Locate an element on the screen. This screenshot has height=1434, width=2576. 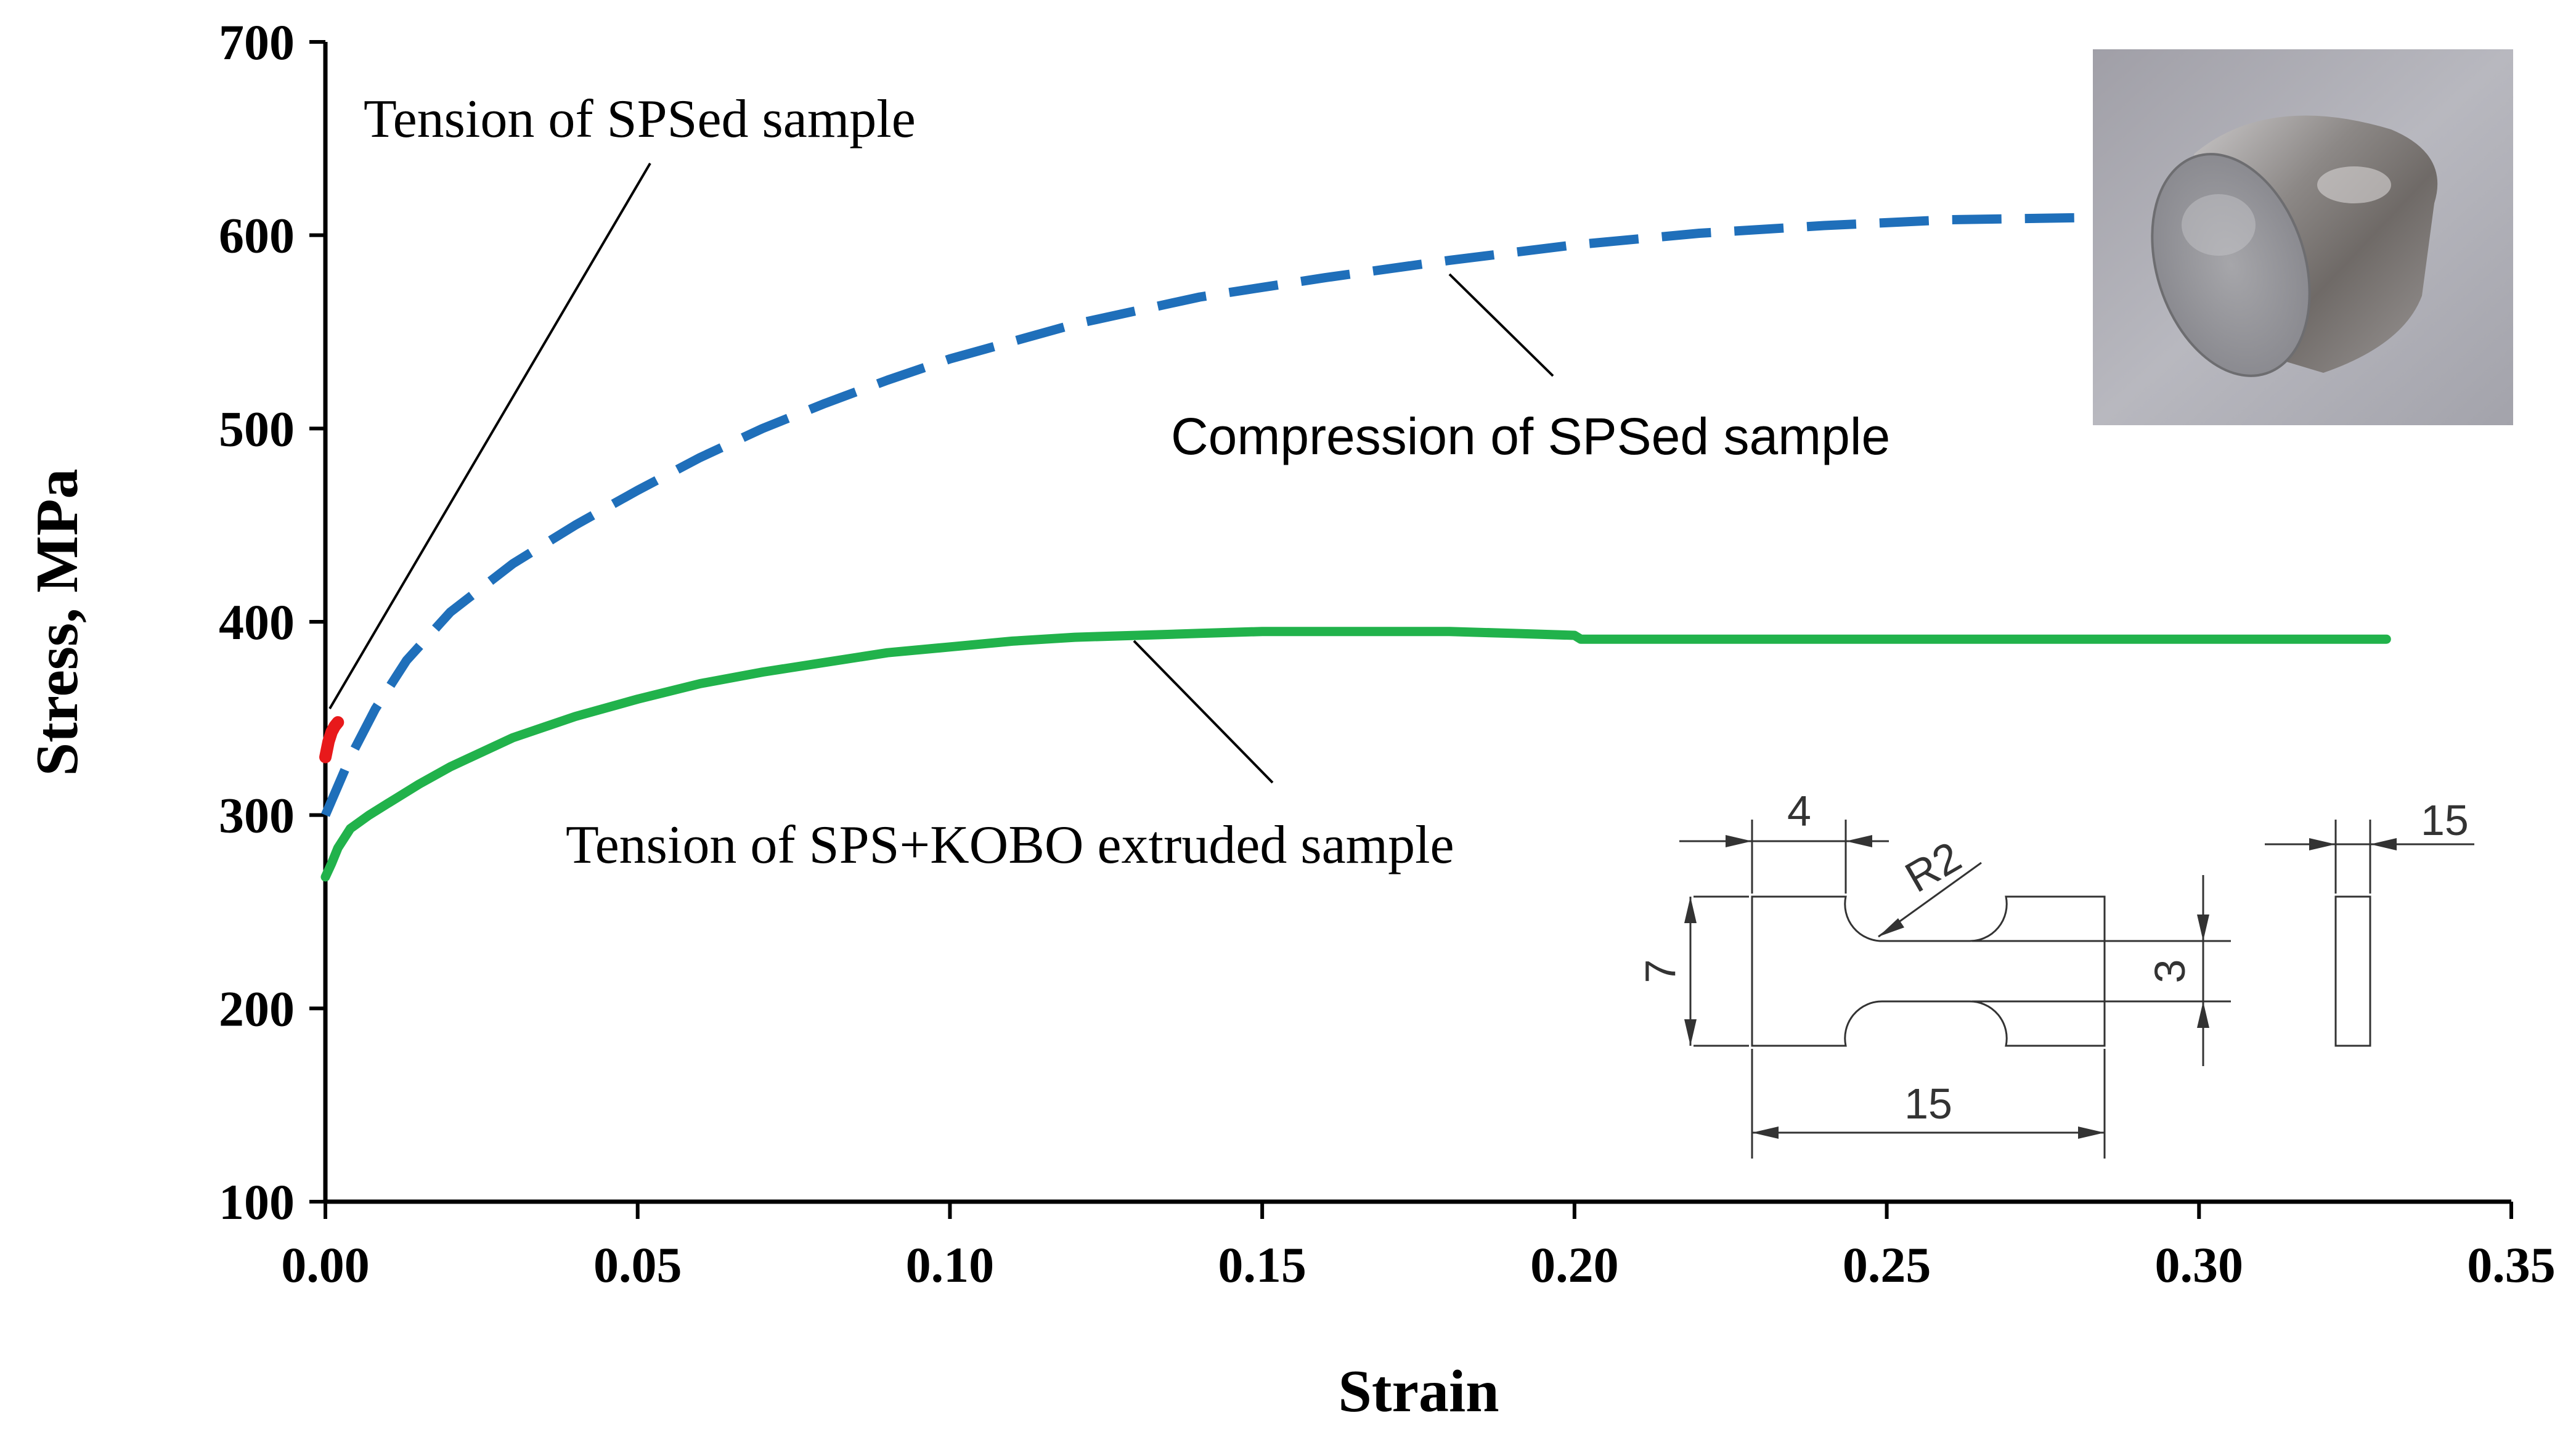
annotation-compression-spsed: Compression of SPSed sample is located at coordinates (1531, 436).